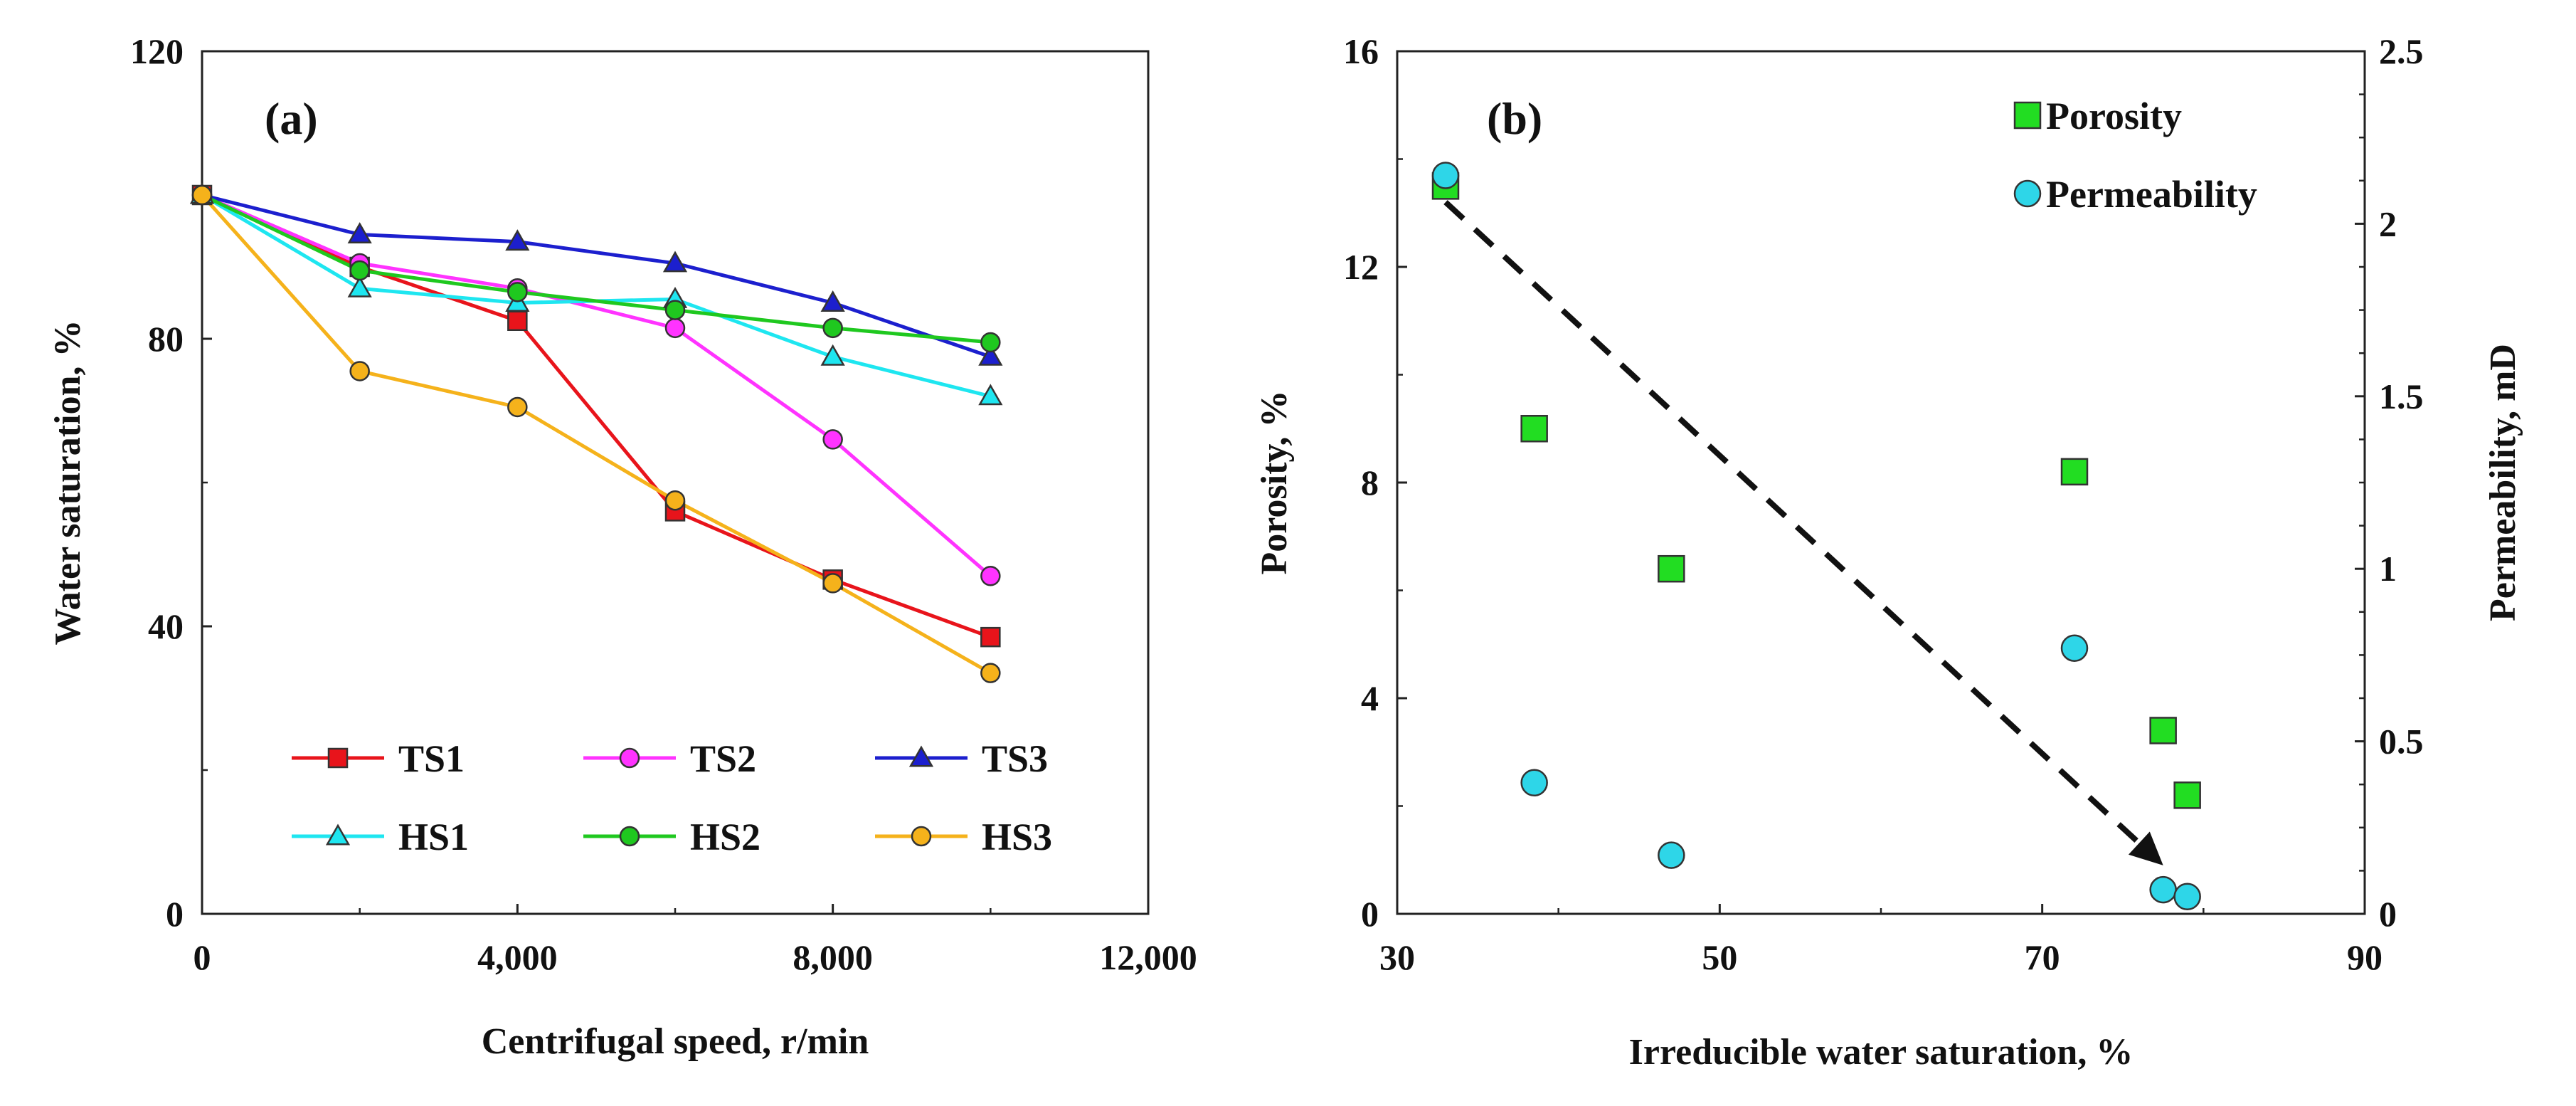 The width and height of the screenshot is (2576, 1106). What do you see at coordinates (2135, 155) in the screenshot?
I see `chart-b-legend: Porosity Permeability` at bounding box center [2135, 155].